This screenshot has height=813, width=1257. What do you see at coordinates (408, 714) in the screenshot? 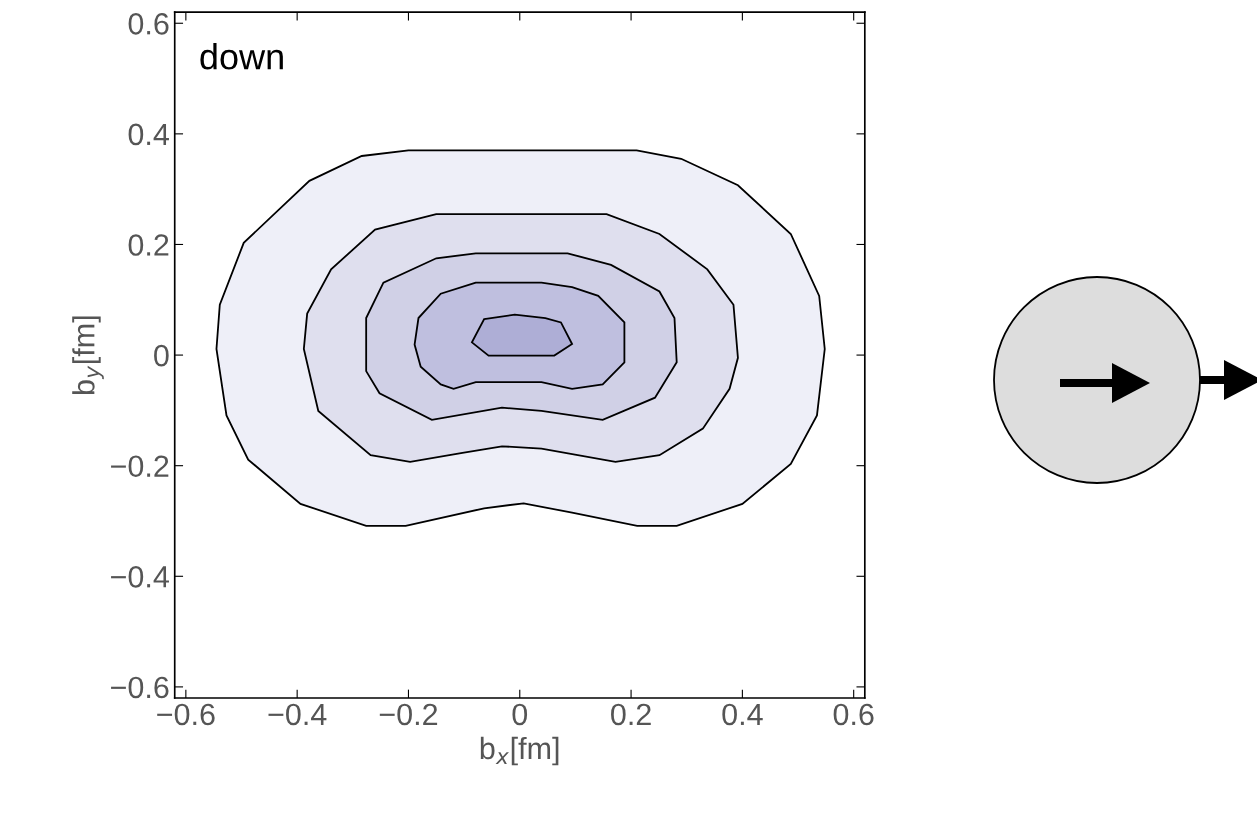
I see `x-tick-label: −0.2` at bounding box center [408, 714].